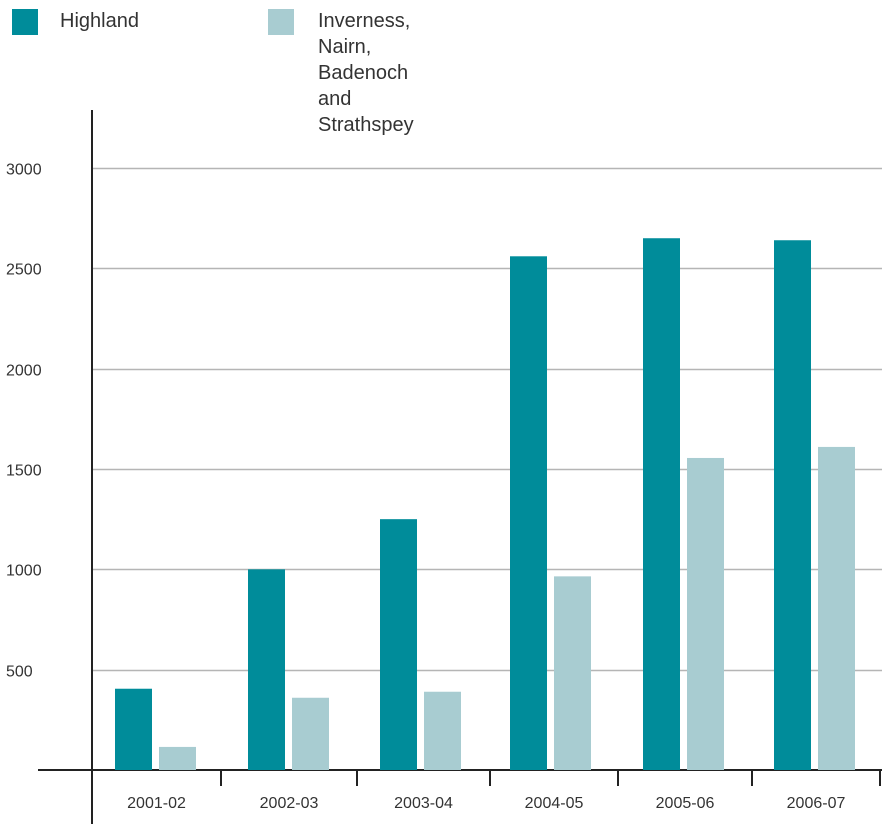  I want to click on x-tick-label-2001-02: 2001-02, so click(156, 803).